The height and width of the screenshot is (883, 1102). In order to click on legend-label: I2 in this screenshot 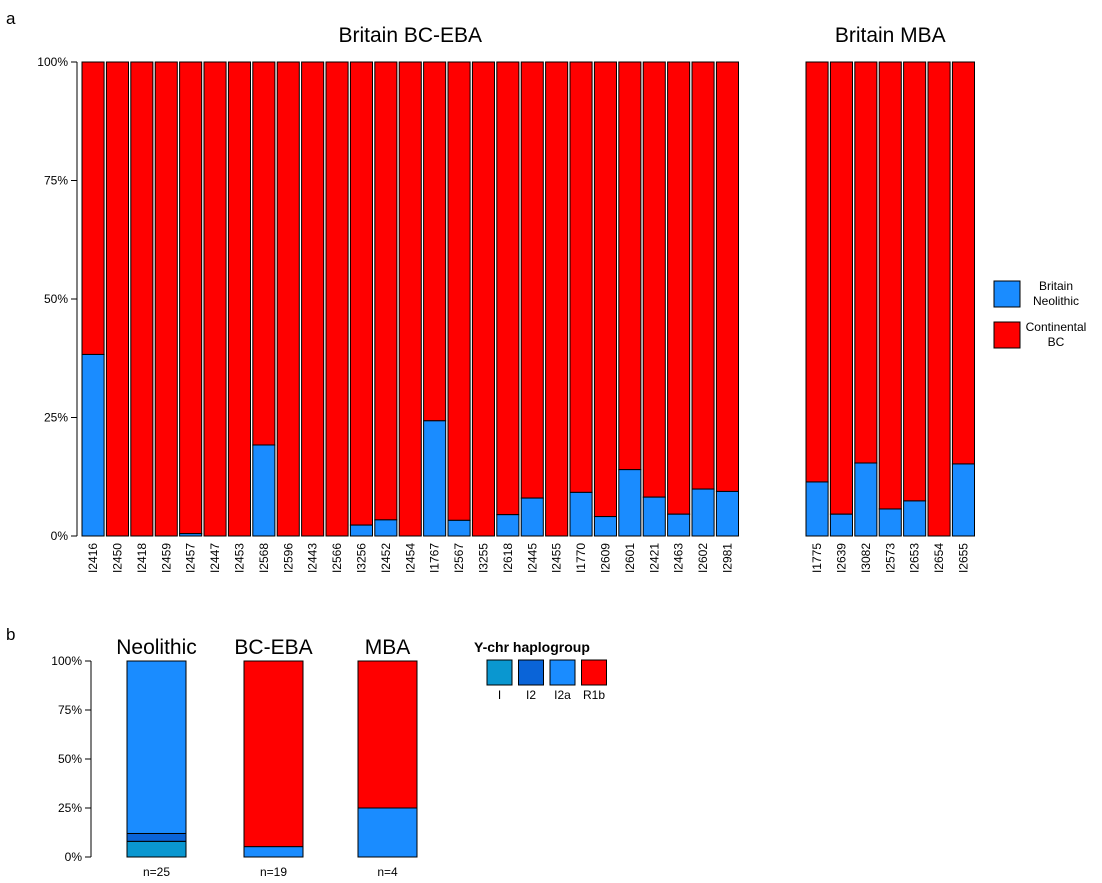, I will do `click(531, 695)`.